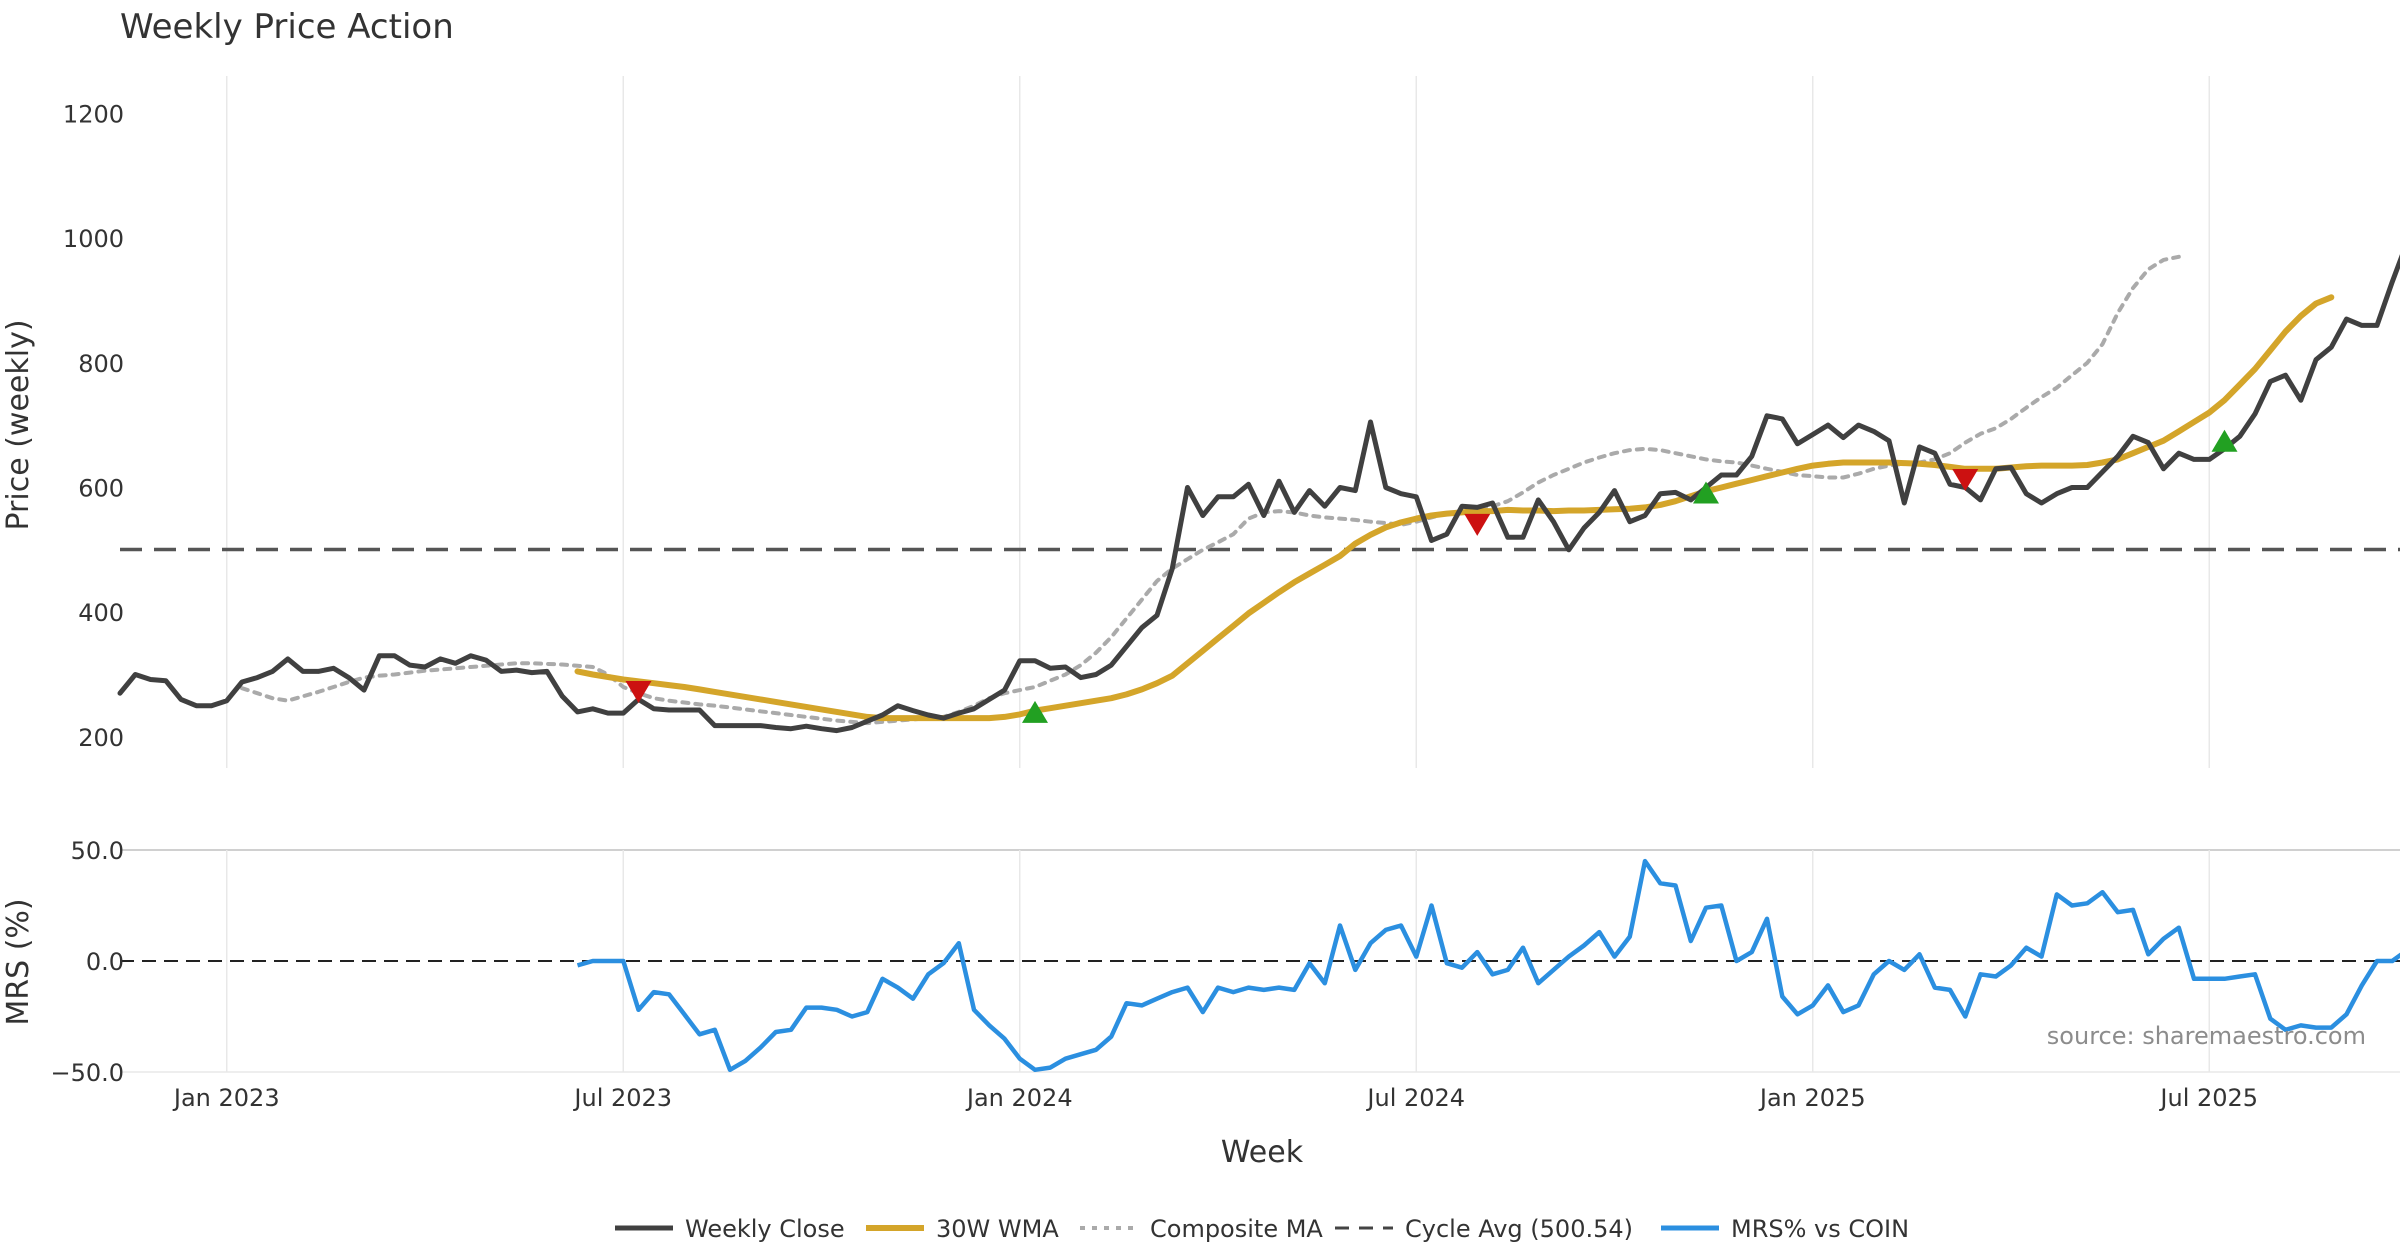 The image size is (2400, 1260). Describe the element at coordinates (1019, 1098) in the screenshot. I see `x-tick-label: Jan 2024` at that location.